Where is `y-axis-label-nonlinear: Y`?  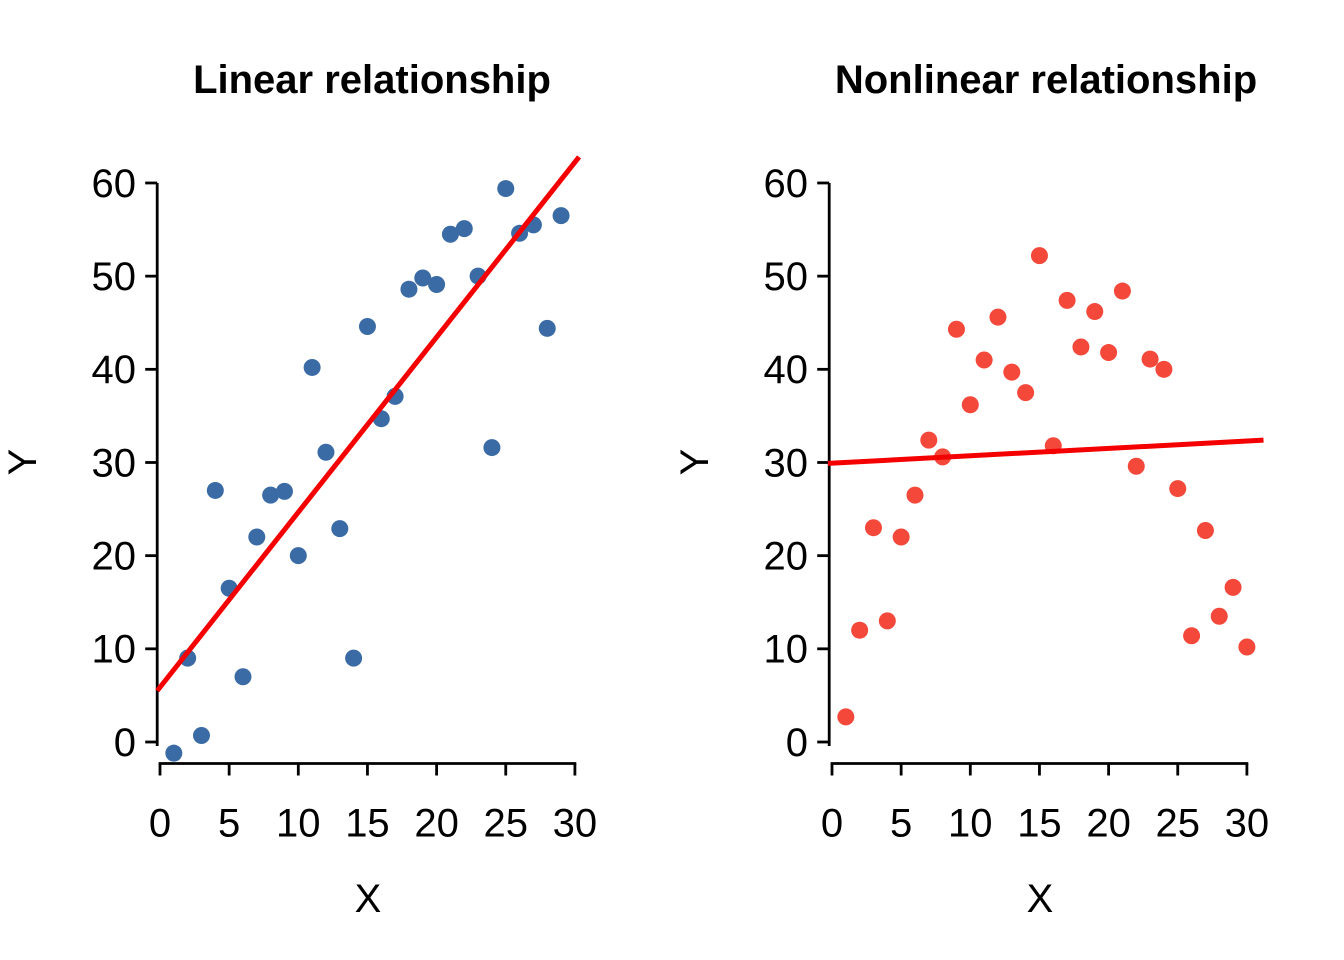 y-axis-label-nonlinear: Y is located at coordinates (695, 462).